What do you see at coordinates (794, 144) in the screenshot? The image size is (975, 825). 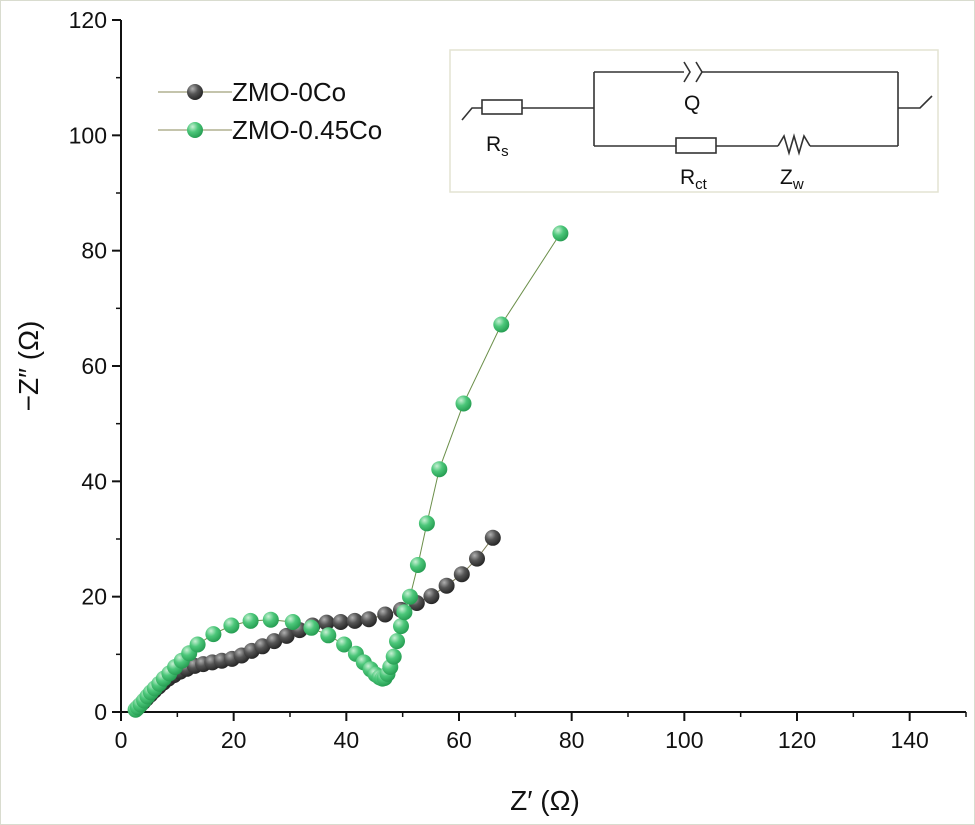 I see `warburg-icon` at bounding box center [794, 144].